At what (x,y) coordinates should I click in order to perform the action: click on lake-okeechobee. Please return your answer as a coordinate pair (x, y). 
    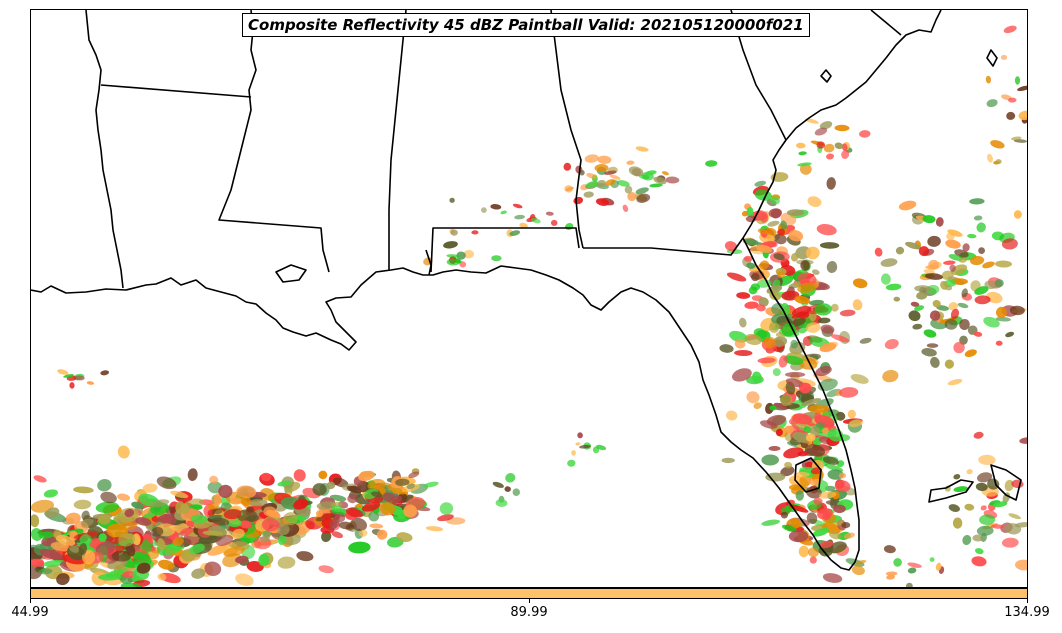
    Looking at the image, I should click on (808, 475).